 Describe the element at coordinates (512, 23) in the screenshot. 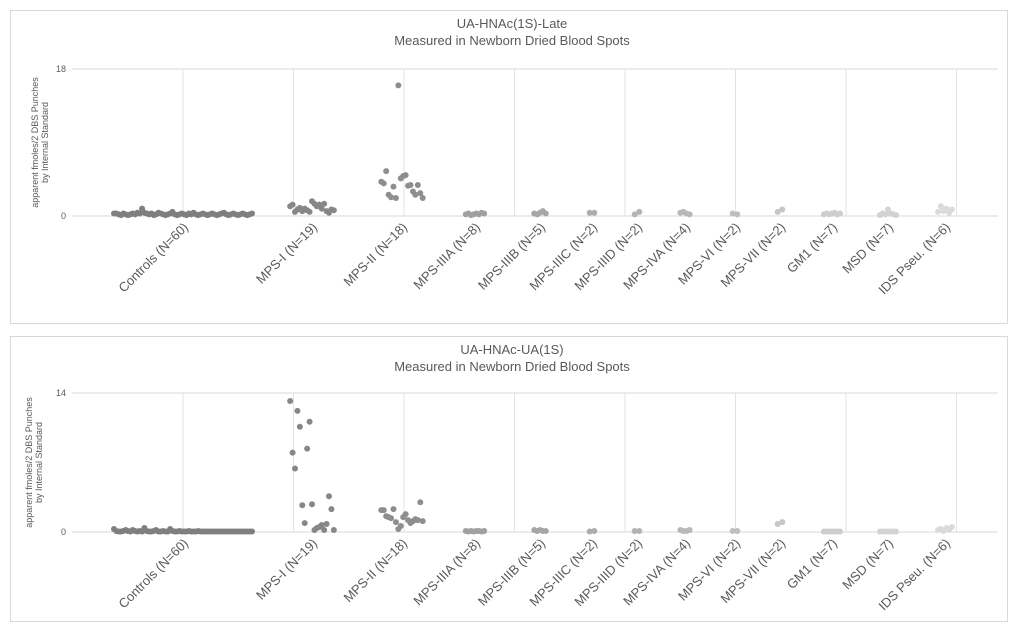

I see `chart-title: UA-HNAc(1S)-Late` at that location.